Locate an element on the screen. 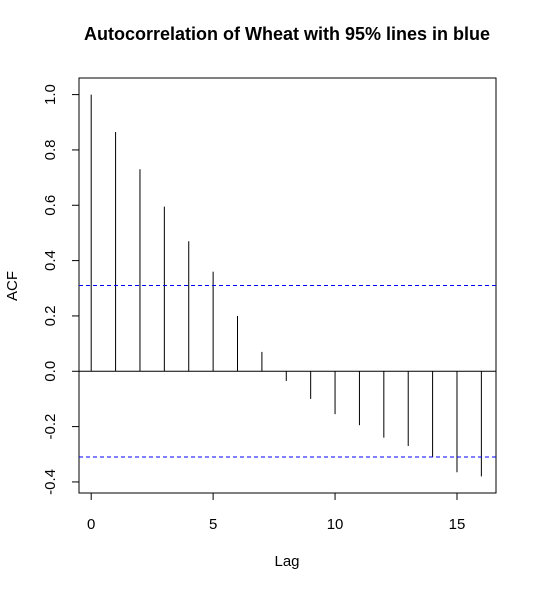  x-tick-label: 15 is located at coordinates (457, 524).